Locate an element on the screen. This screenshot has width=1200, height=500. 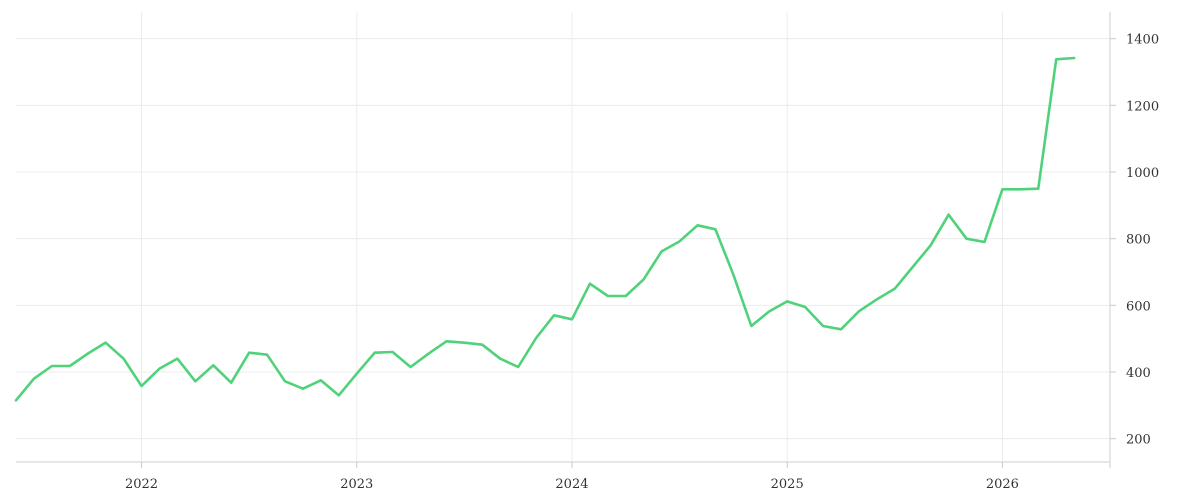
x-tick-label-2024: 2024 is located at coordinates (571, 484).